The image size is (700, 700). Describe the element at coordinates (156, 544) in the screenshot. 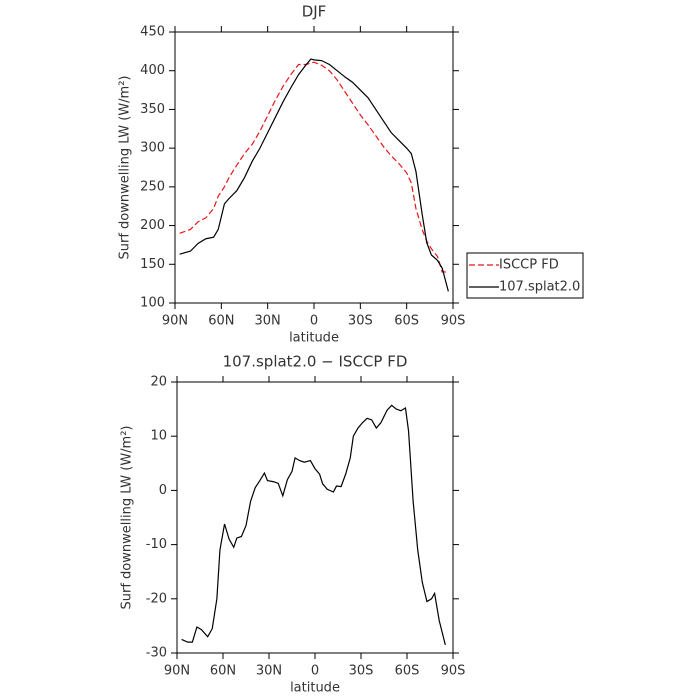

I see `y-tick-label: -10` at that location.